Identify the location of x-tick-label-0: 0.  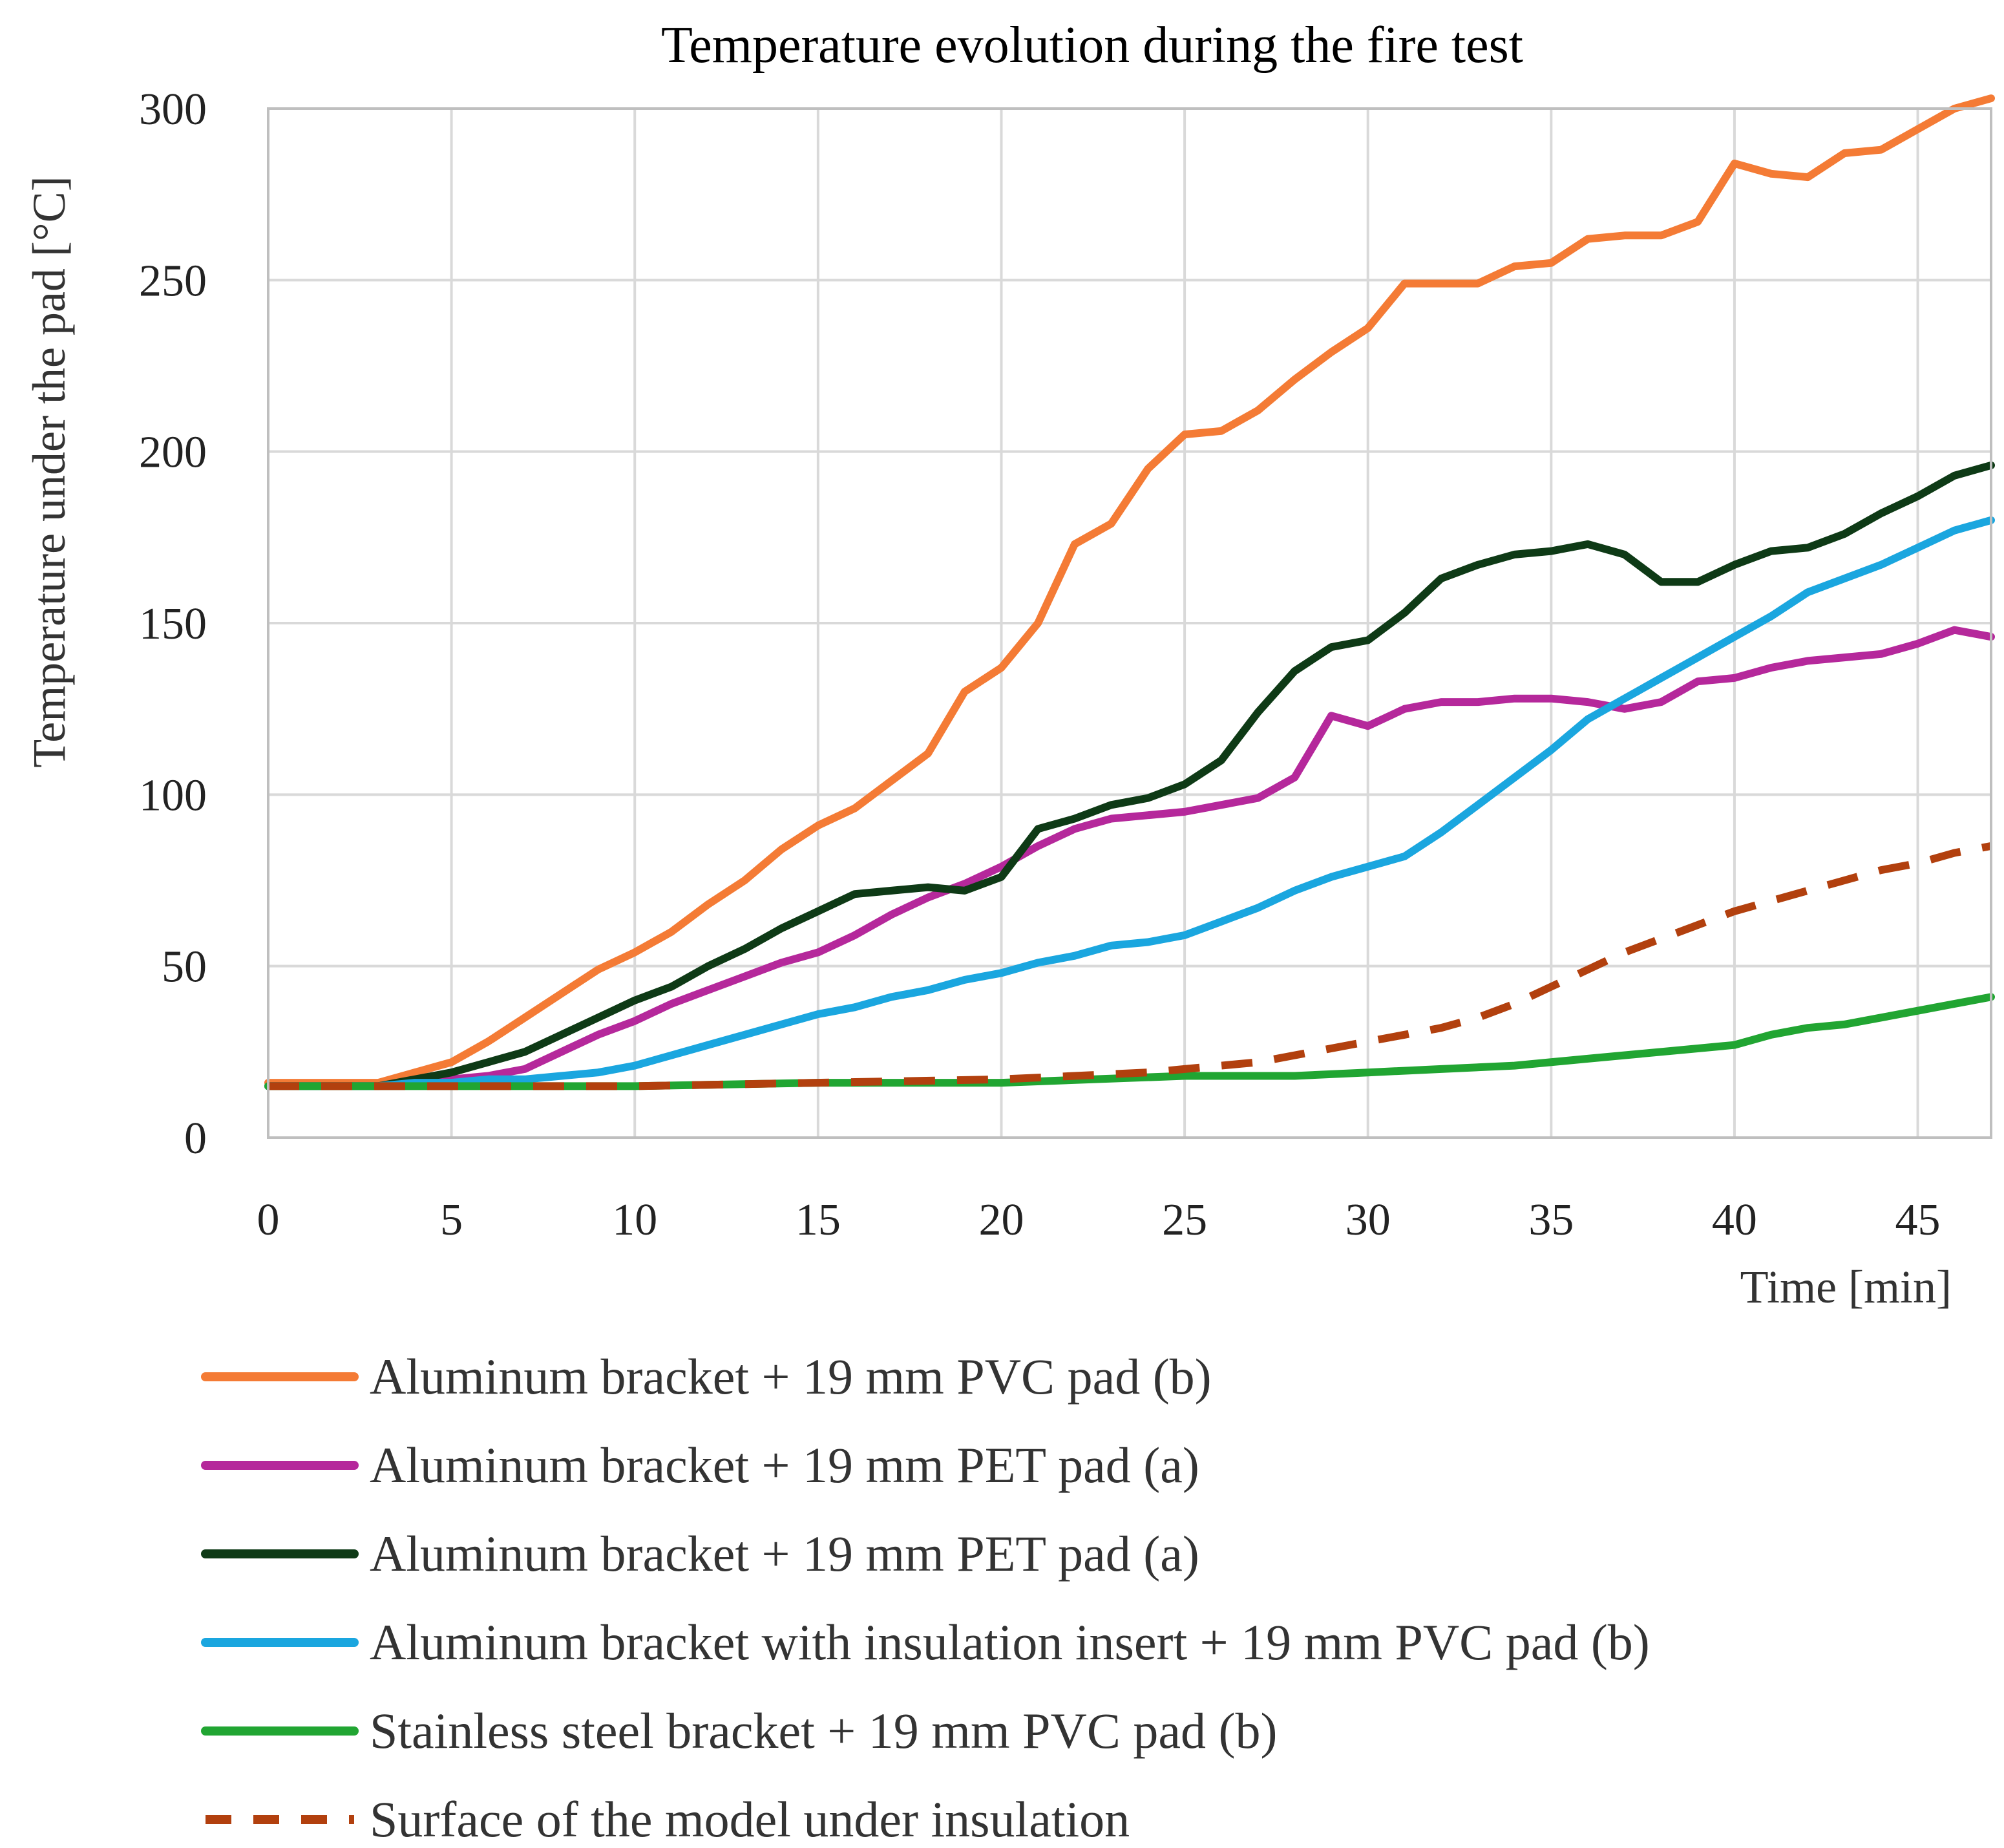
(268, 1220).